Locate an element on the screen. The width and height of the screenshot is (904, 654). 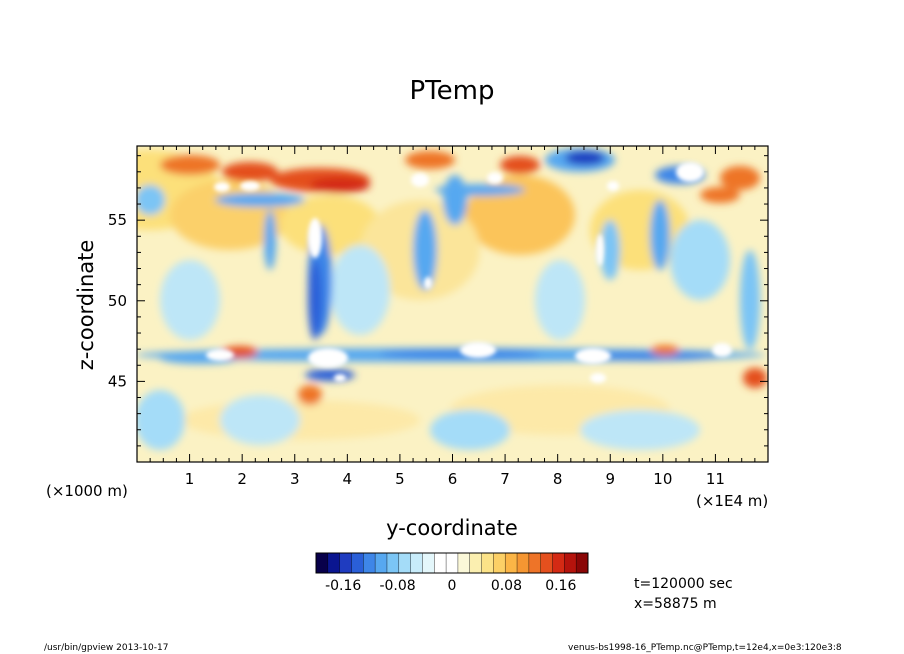
colorbar-tick-label: 0 is located at coordinates (452, 586).